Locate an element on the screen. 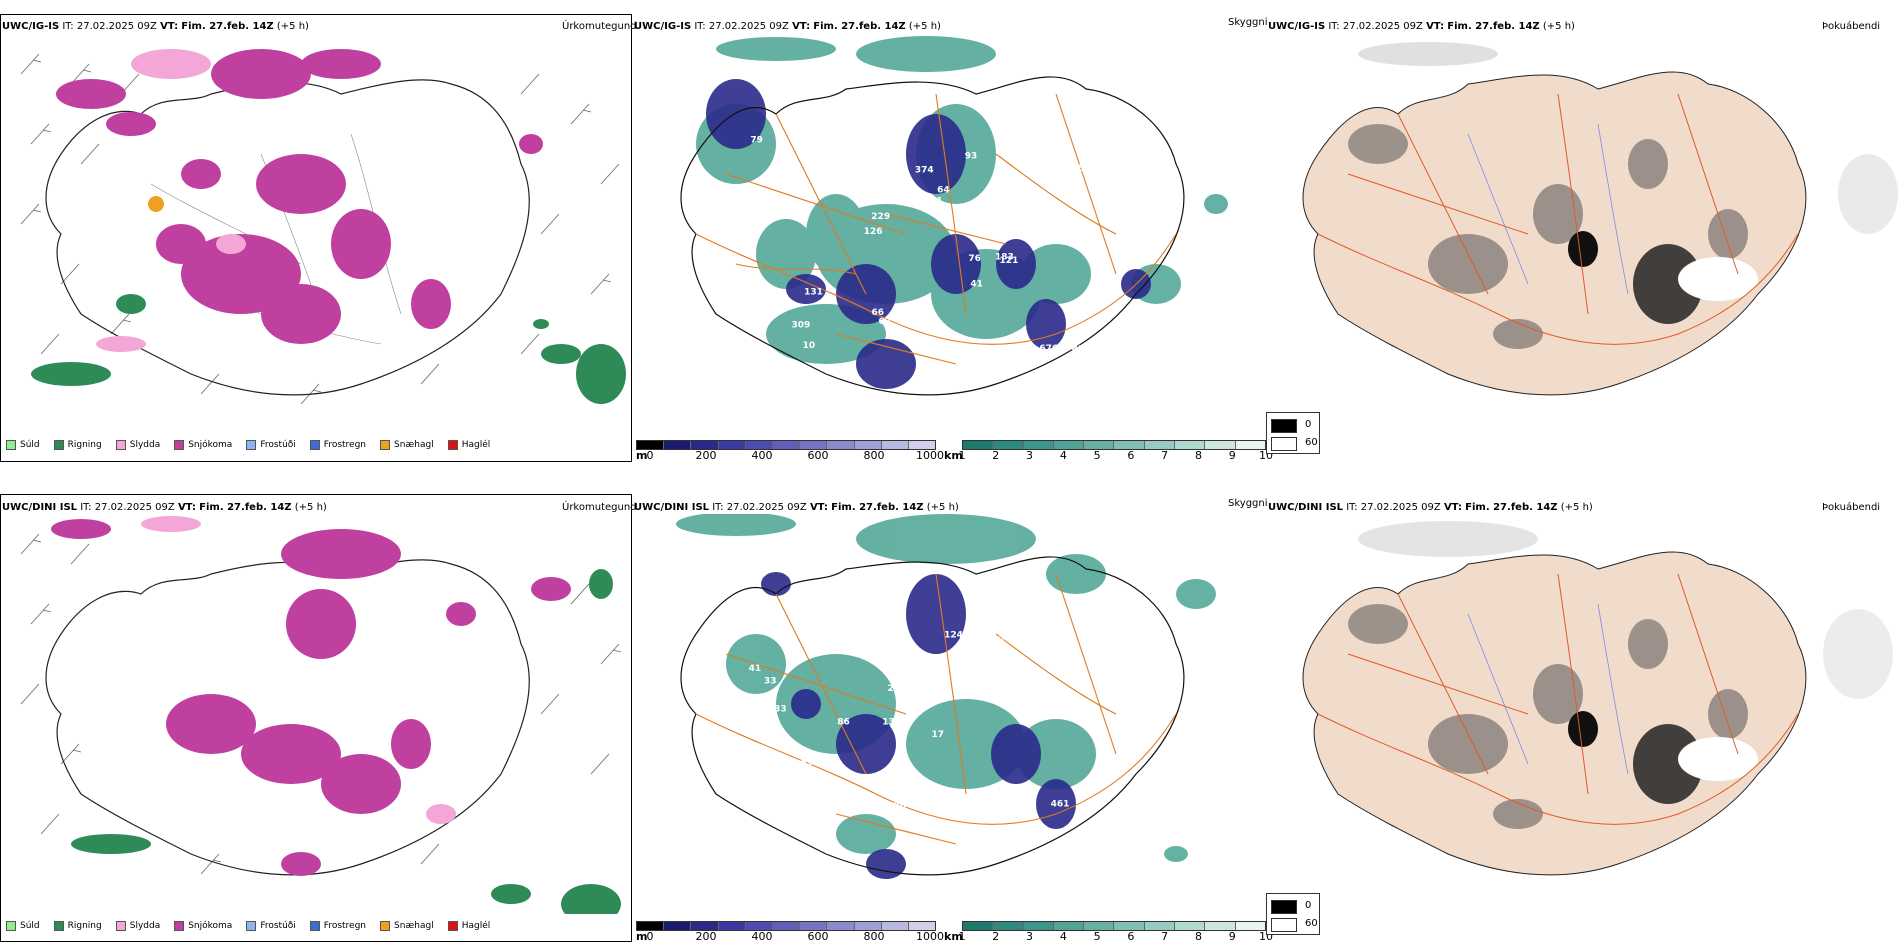 This screenshot has width=1900, height=950. cloud-base-value: 60 is located at coordinates (1110, 689).